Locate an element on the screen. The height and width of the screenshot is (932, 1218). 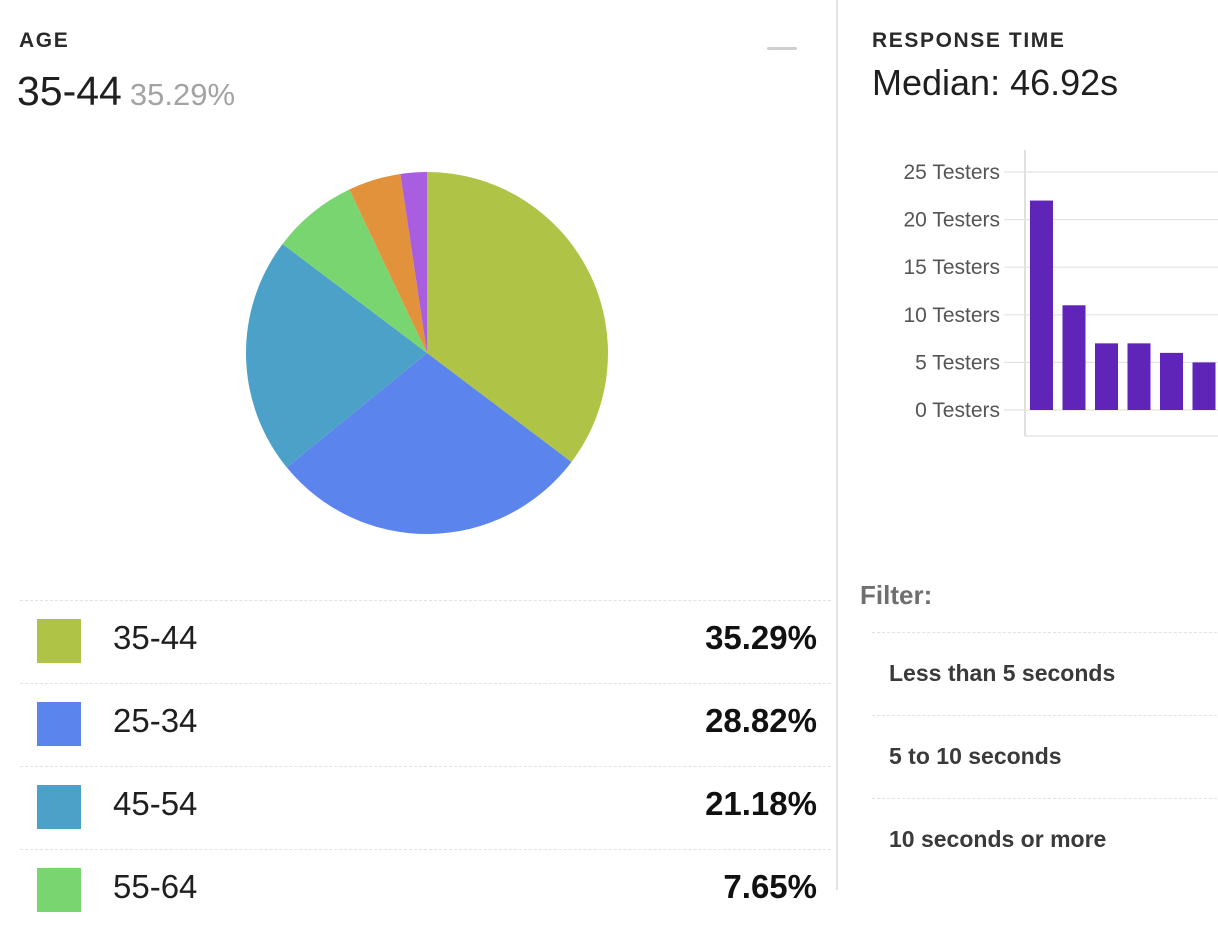
minimize-icon is located at coordinates (782, 48).